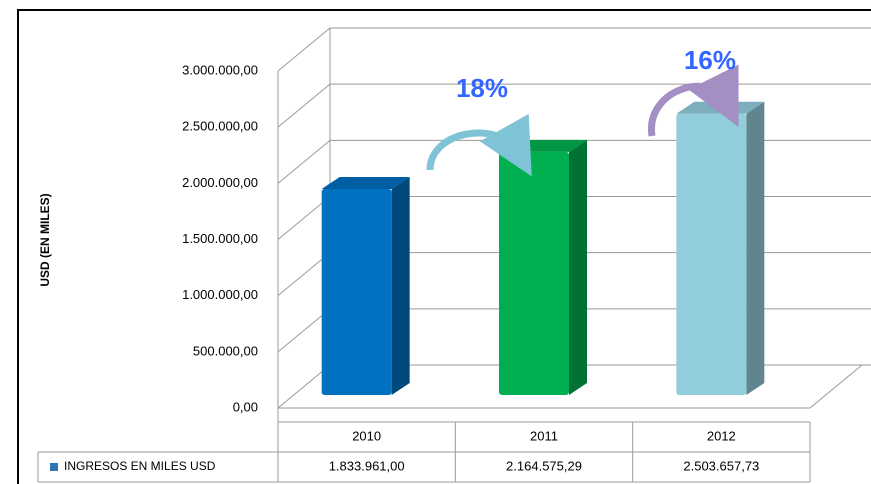 This screenshot has height=484, width=871. What do you see at coordinates (423, 452) in the screenshot?
I see `table-border` at bounding box center [423, 452].